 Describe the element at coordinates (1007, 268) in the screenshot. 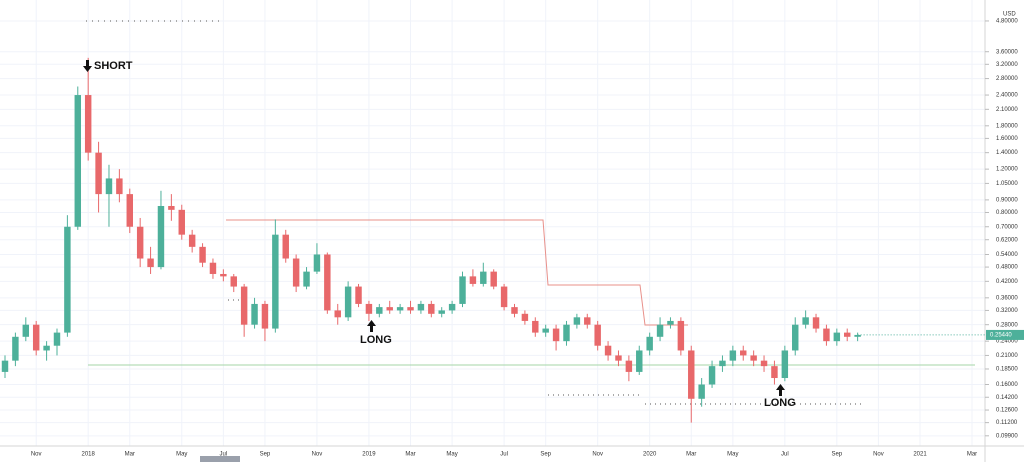

I see `y-tick-label: 0.48000` at that location.